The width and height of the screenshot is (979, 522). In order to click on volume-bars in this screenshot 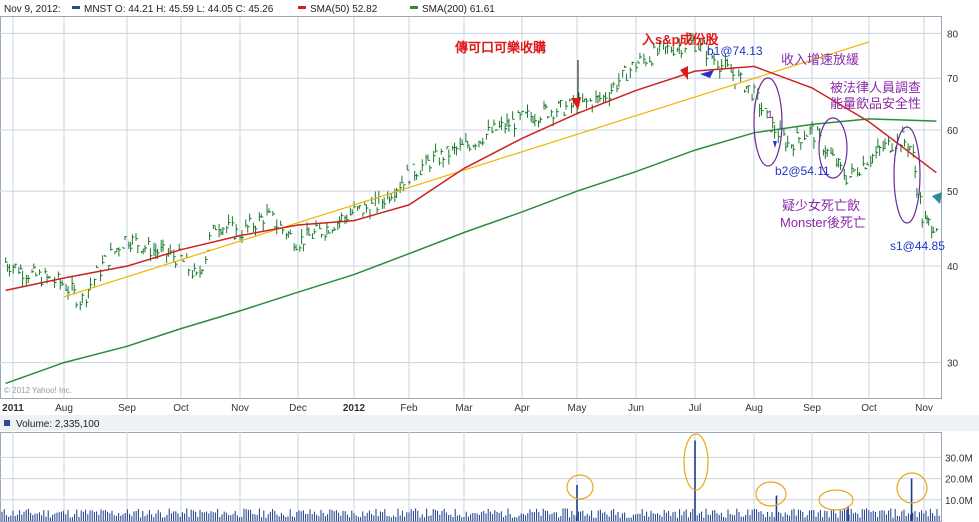, I will do `click(470, 480)`.